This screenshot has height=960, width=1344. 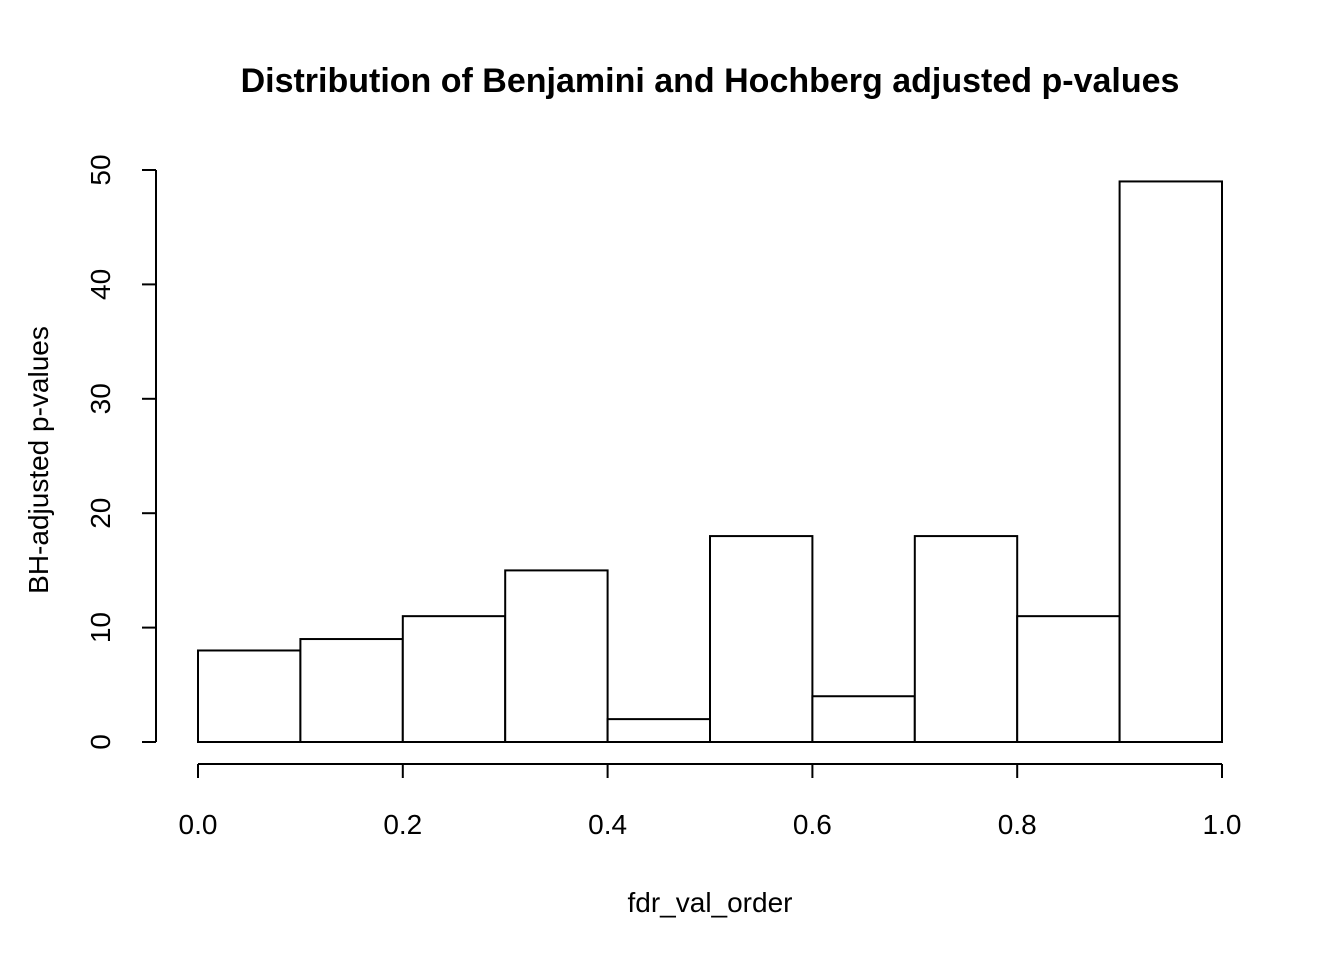 What do you see at coordinates (607, 824) in the screenshot?
I see `x-tick-label-2: 0.4` at bounding box center [607, 824].